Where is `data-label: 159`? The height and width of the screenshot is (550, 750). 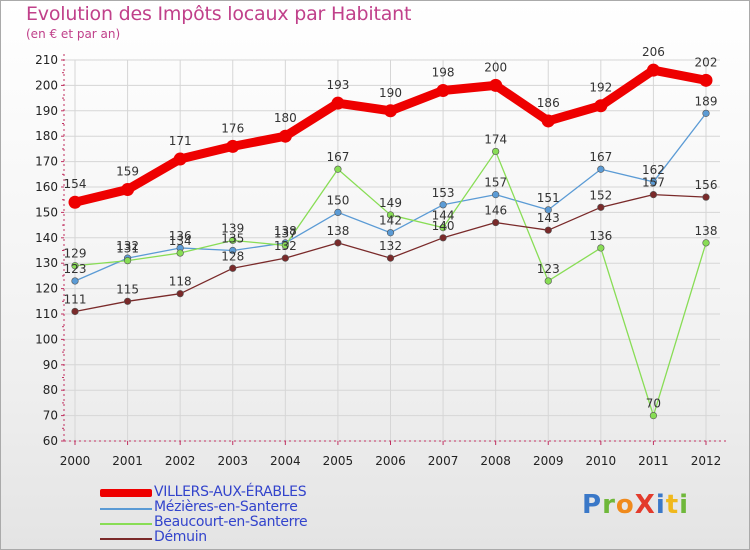
data-label: 159 is located at coordinates (127, 172).